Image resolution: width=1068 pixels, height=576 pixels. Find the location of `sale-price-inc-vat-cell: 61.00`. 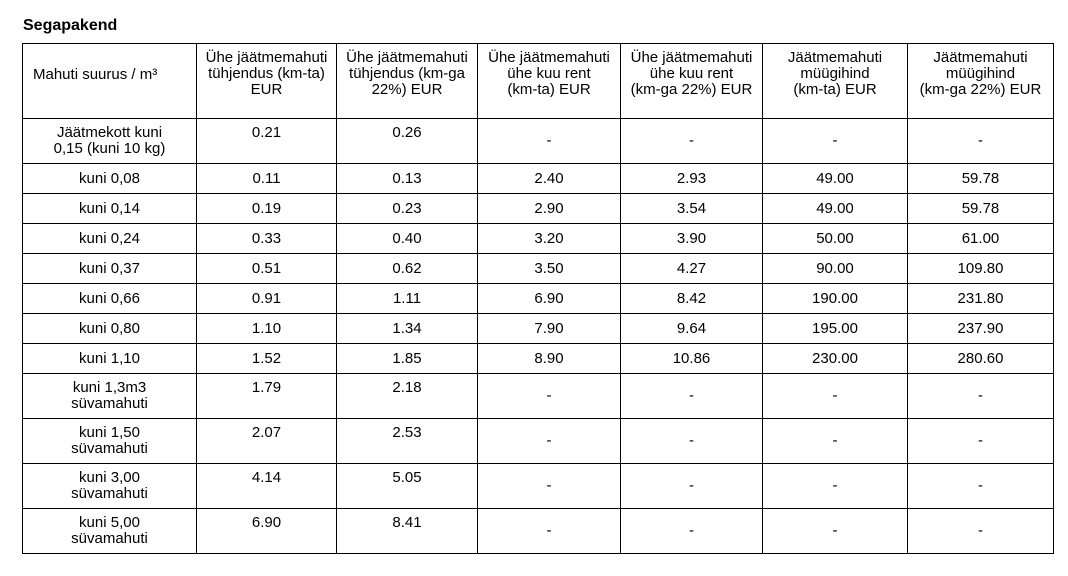

sale-price-inc-vat-cell: 61.00 is located at coordinates (980, 238).